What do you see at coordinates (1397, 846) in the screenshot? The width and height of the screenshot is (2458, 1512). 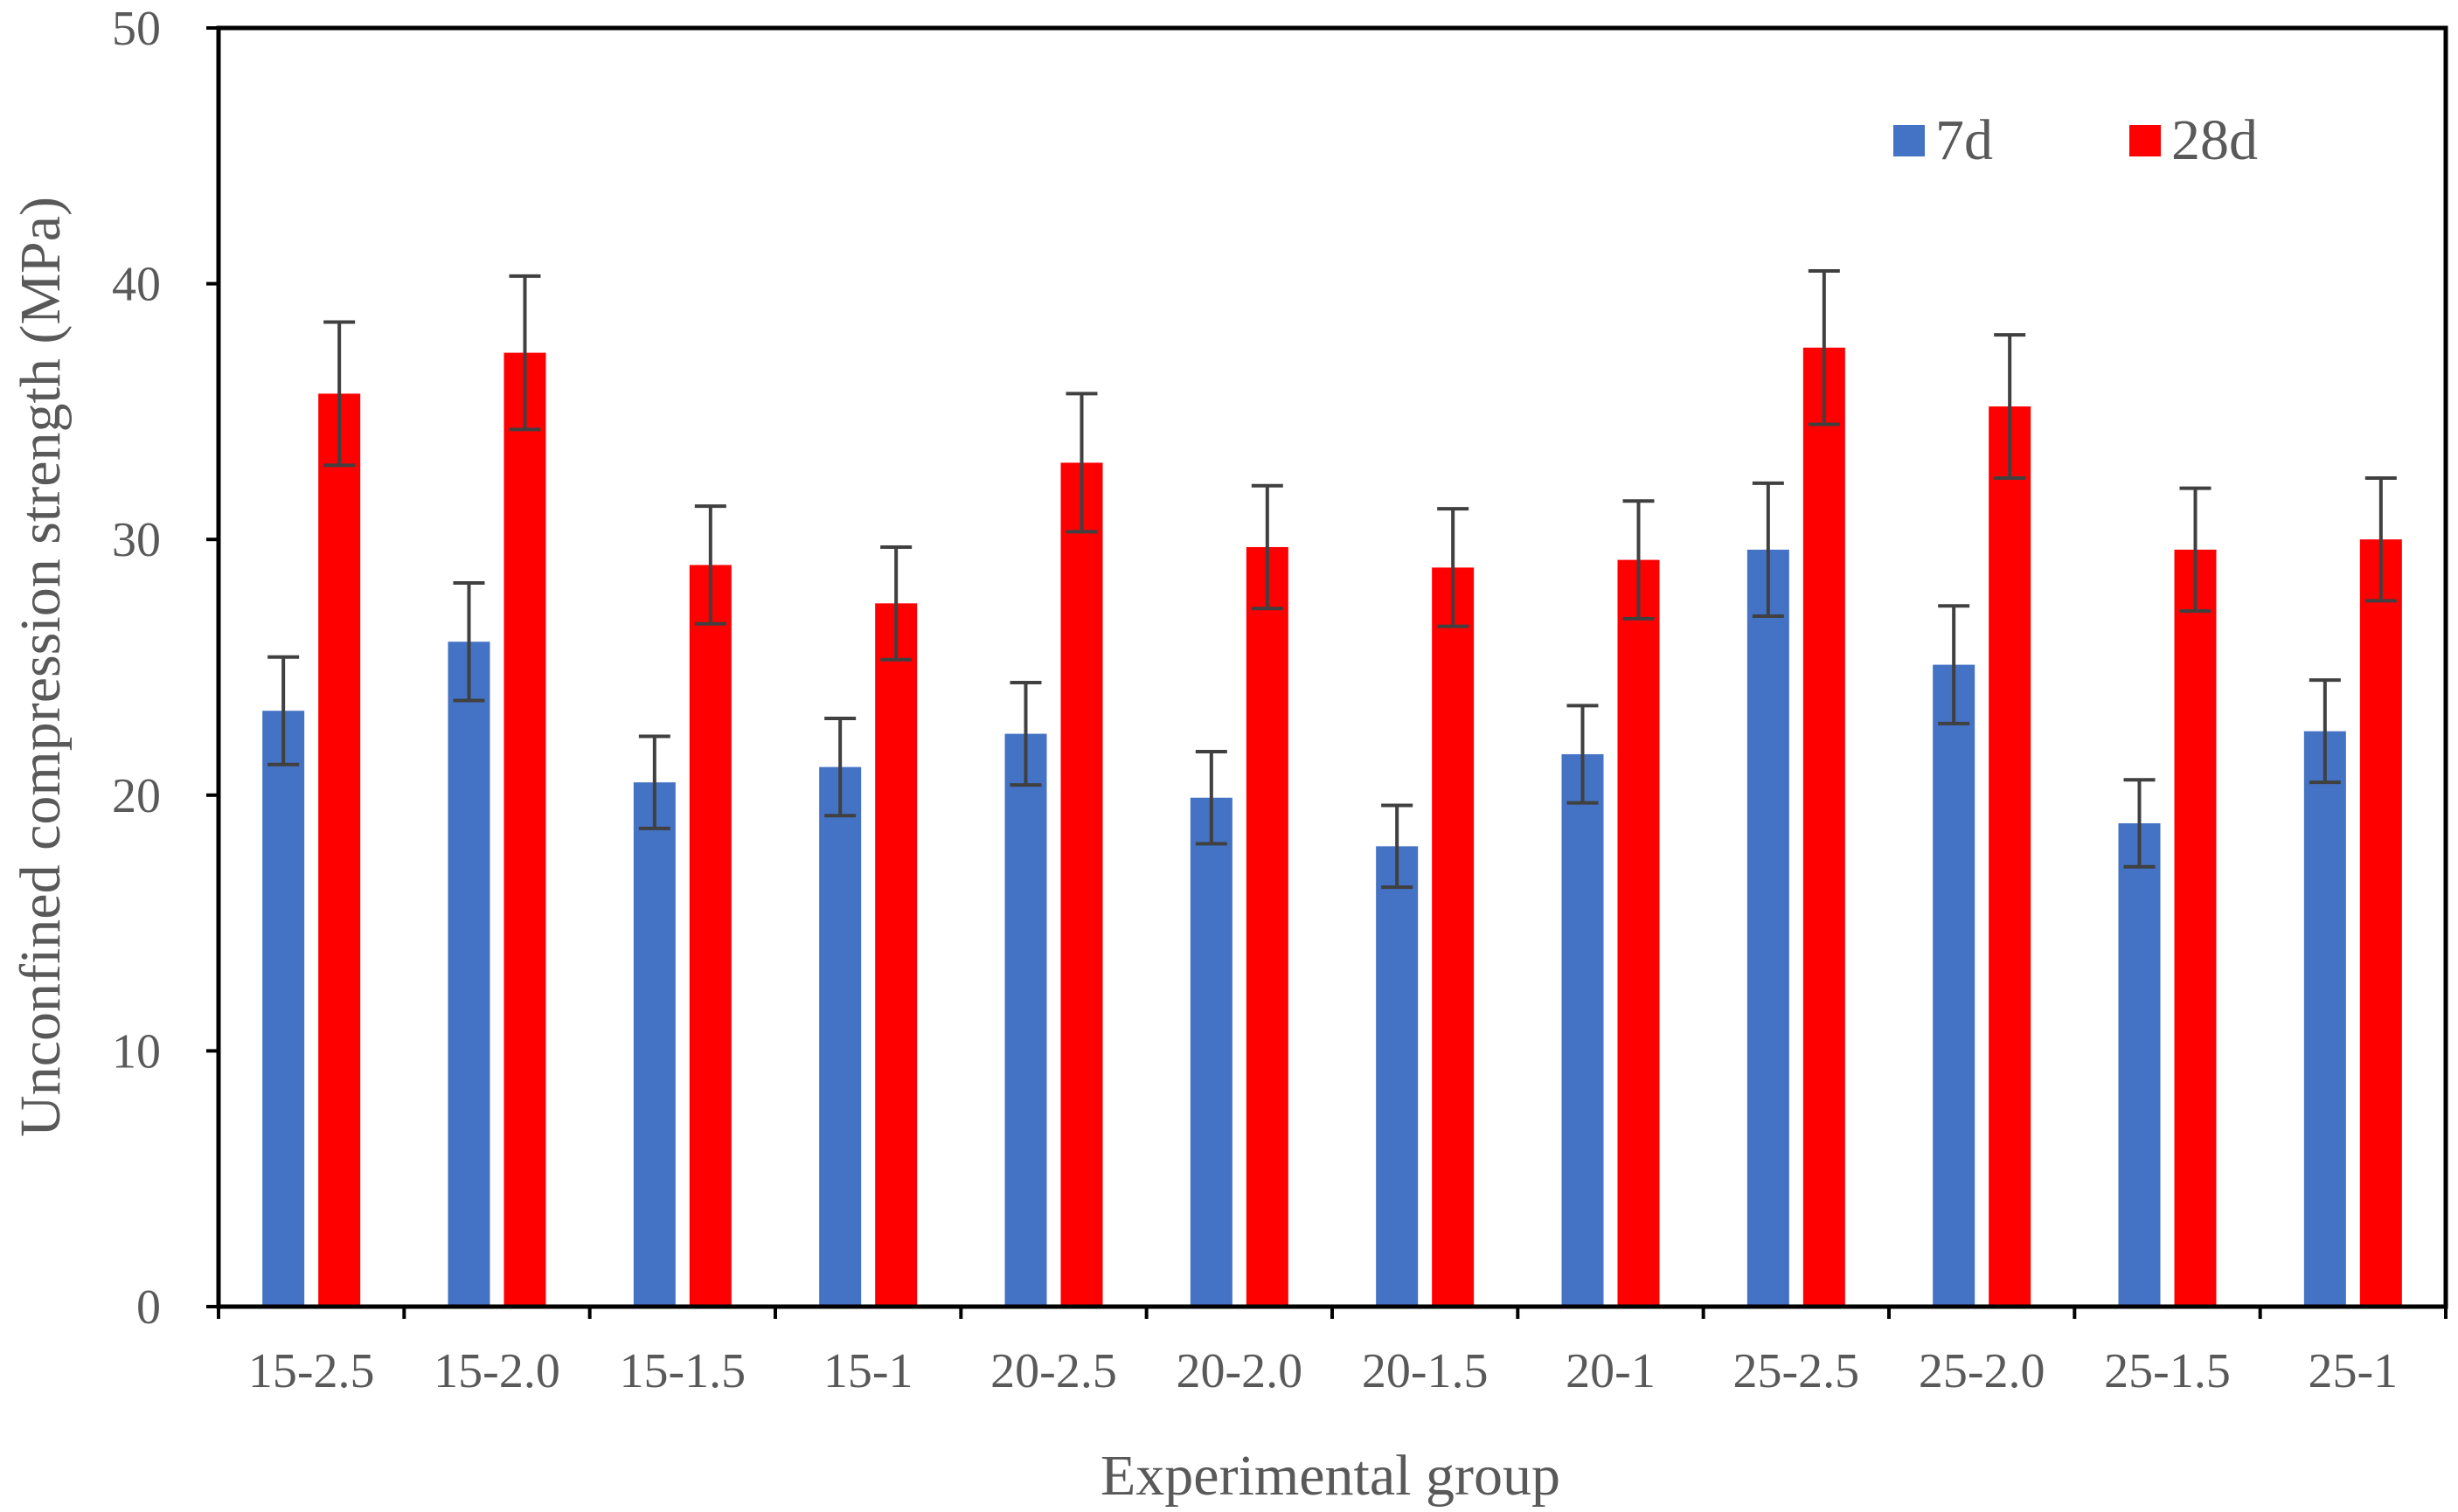 I see `error-bar-7d-20-1.5` at bounding box center [1397, 846].